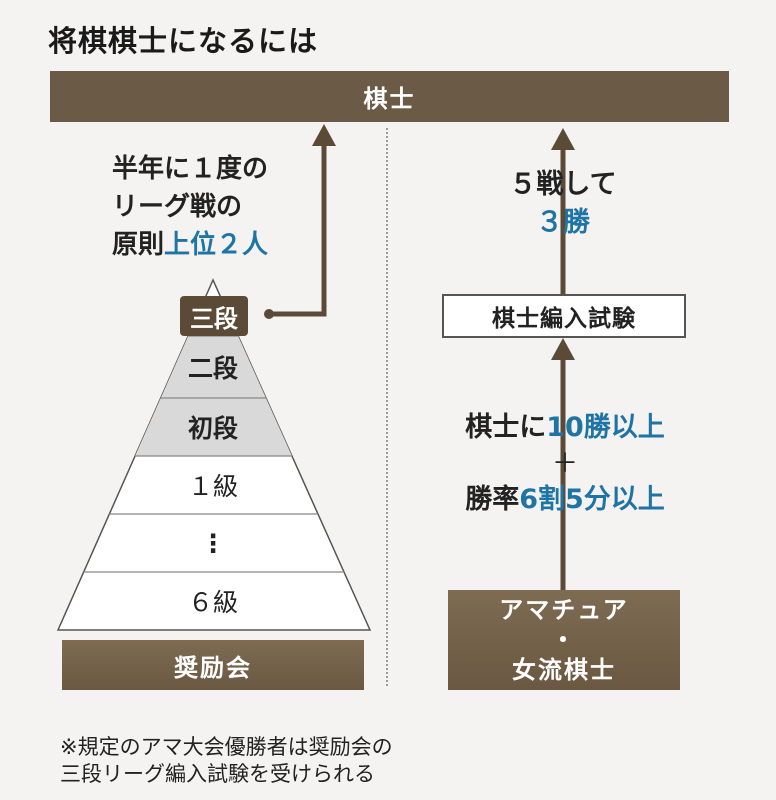 Image resolution: width=776 pixels, height=800 pixels. I want to click on footnote-line1: ※規定のアマ大会優勝者は奨励会の, so click(226, 747).